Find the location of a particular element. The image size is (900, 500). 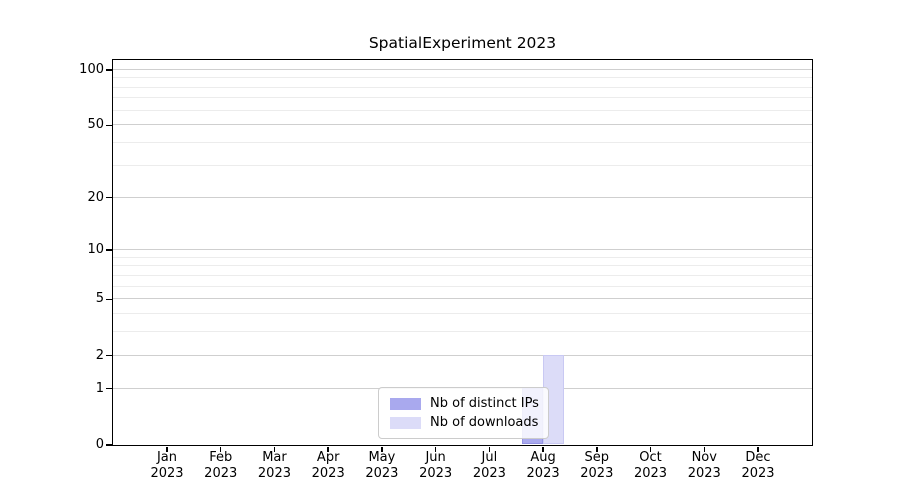

x-tick-label-dec: Dec 2023 is located at coordinates (758, 465).